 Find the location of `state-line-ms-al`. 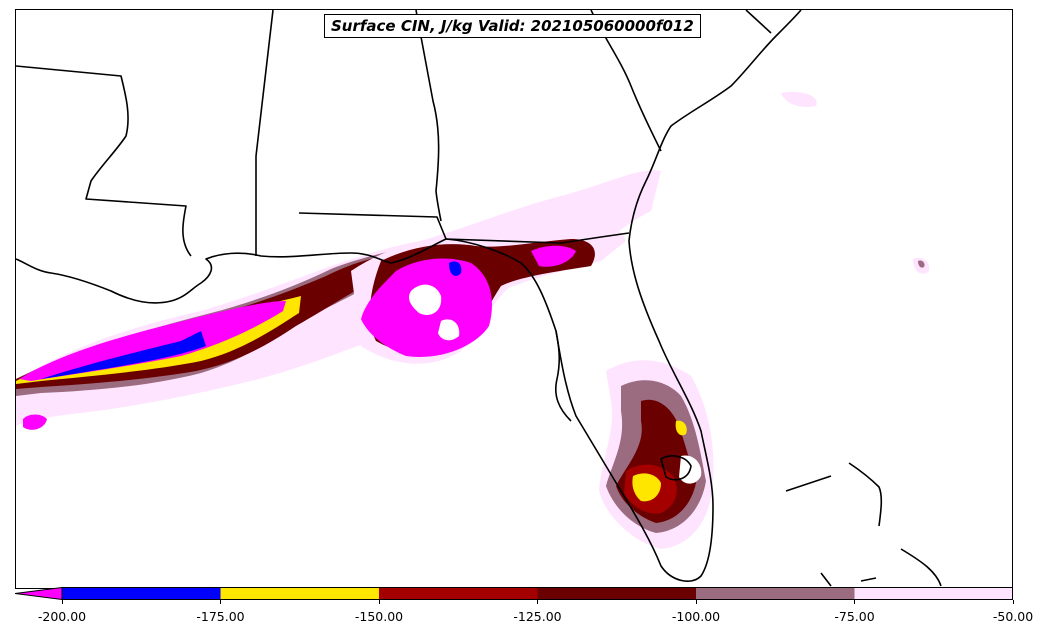

state-line-ms-al is located at coordinates (264, 133).